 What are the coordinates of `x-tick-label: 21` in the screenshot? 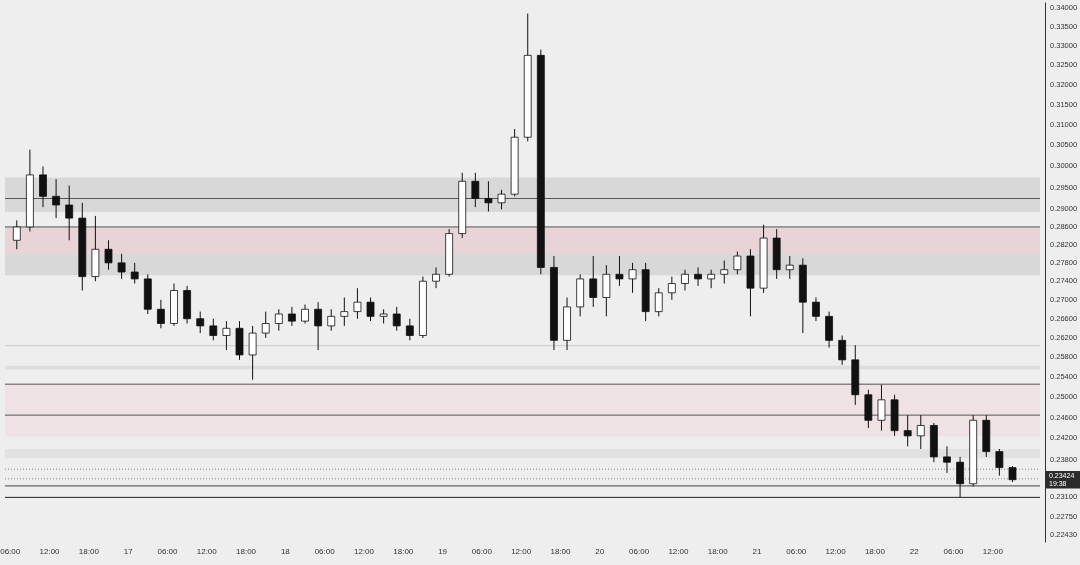 It's located at (757, 551).